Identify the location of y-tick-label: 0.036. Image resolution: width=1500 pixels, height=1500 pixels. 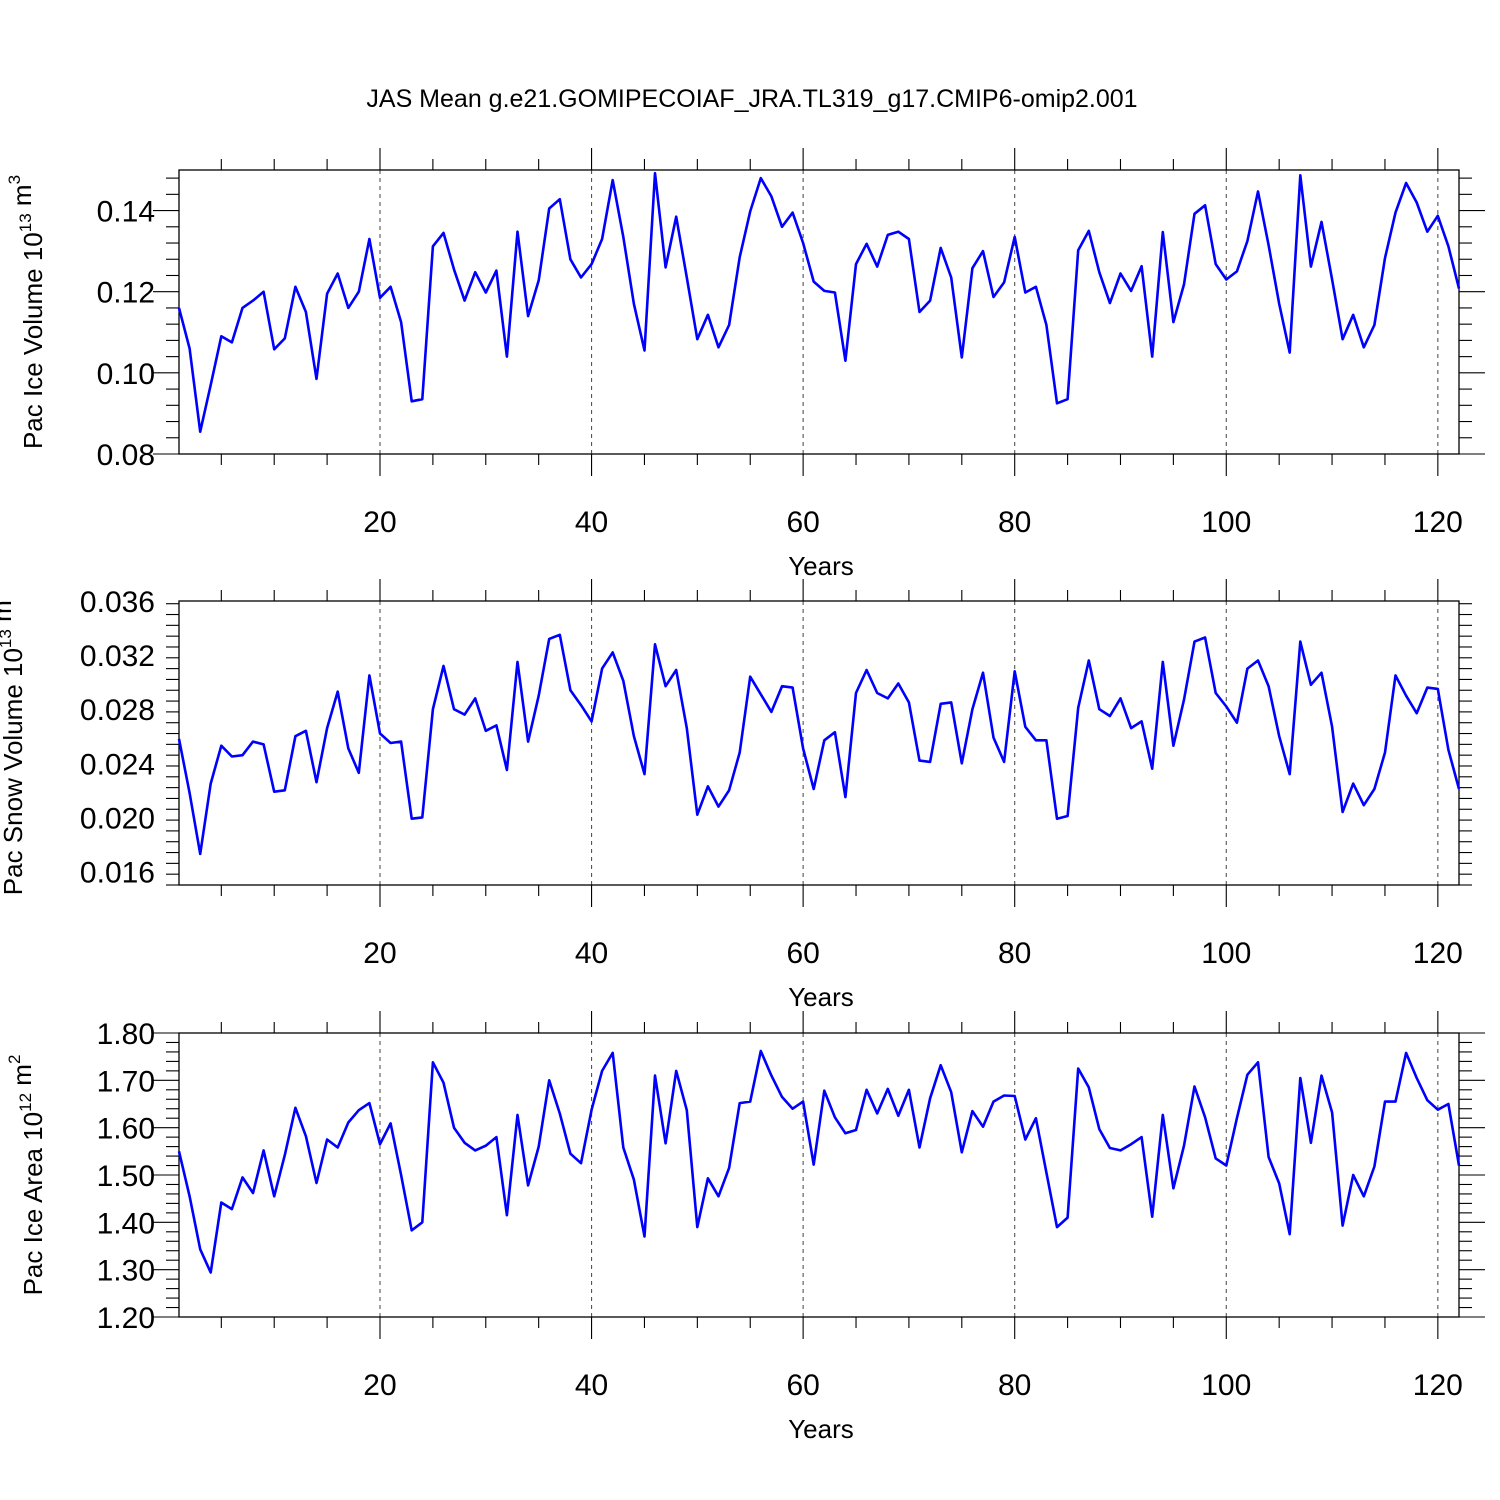
(117, 602).